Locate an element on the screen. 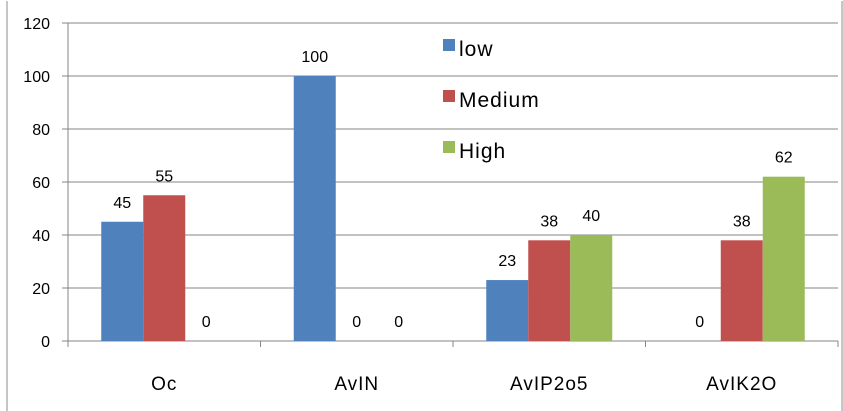  data-label: 62 is located at coordinates (784, 158).